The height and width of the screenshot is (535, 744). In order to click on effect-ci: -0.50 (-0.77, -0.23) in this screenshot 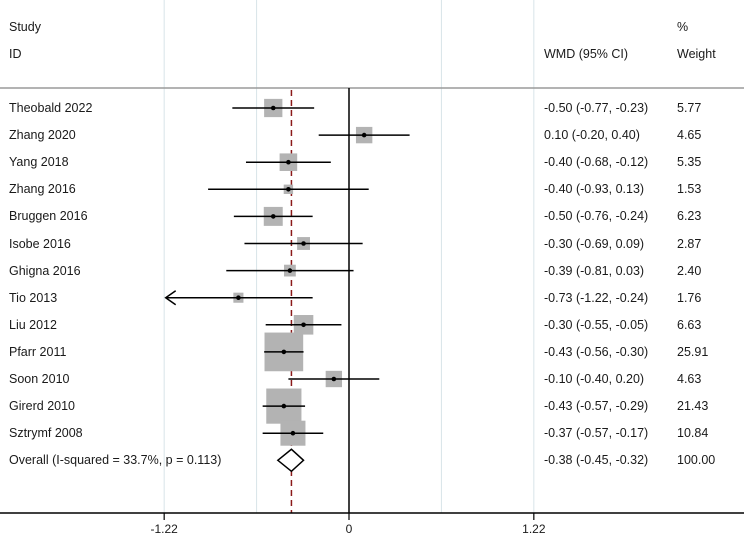, I will do `click(596, 108)`.